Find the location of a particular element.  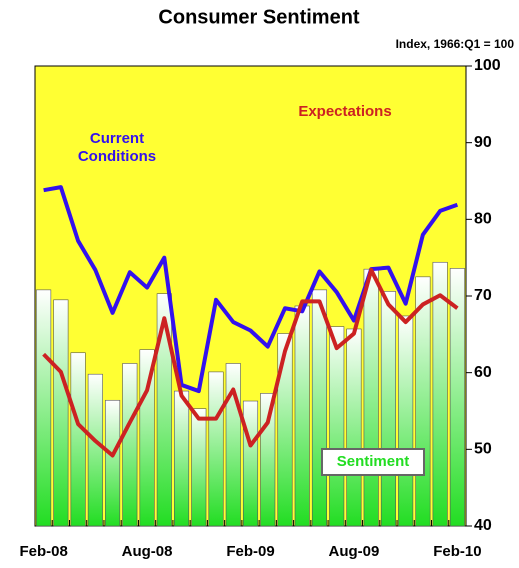

y-tick-label: 40 is located at coordinates (483, 525).